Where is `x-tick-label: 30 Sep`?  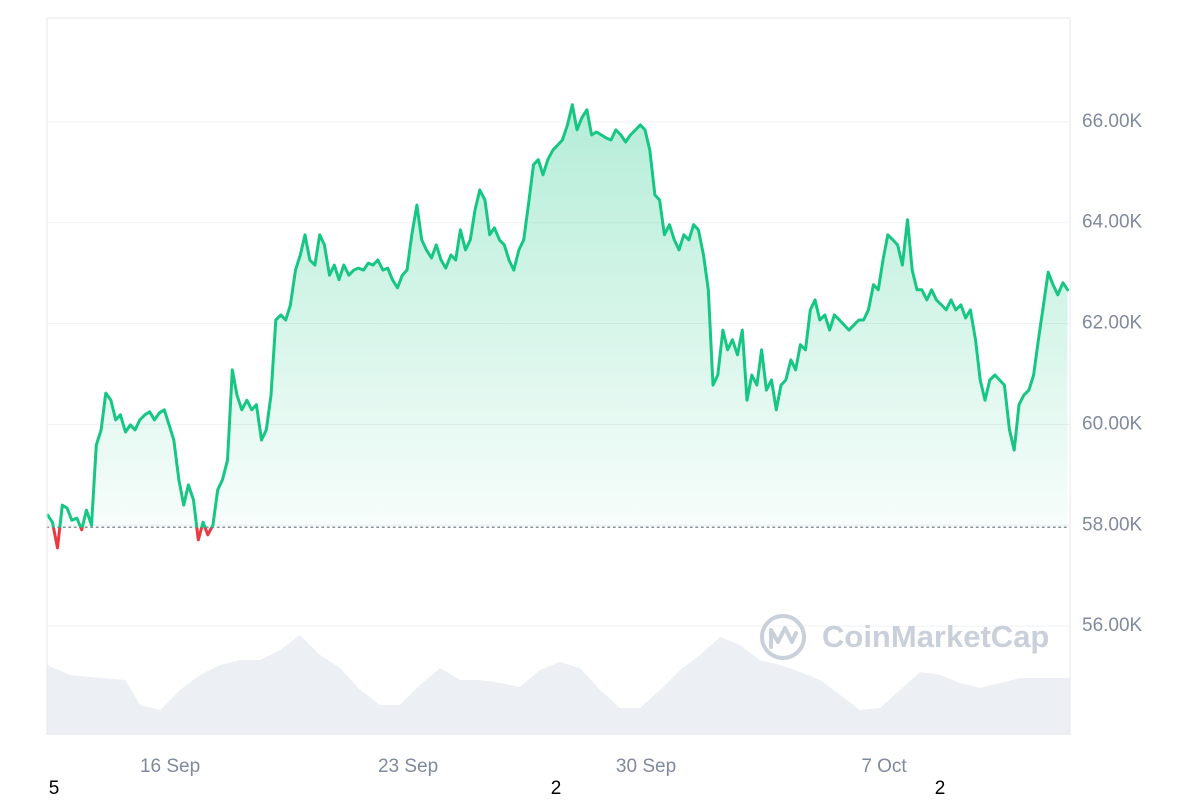 x-tick-label: 30 Sep is located at coordinates (646, 766).